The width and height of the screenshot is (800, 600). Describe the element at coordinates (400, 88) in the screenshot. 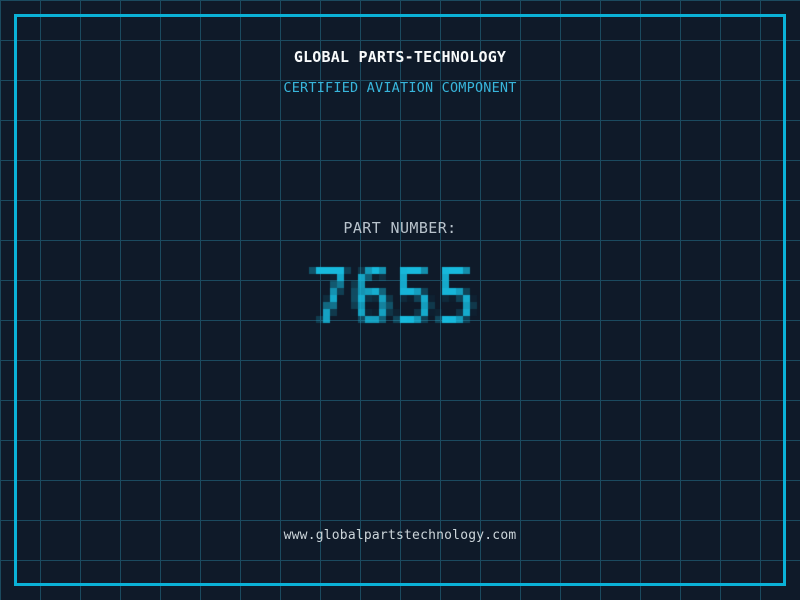

I see `certification-subtitle: CERTIFIED AVIATION COMPONENT` at that location.